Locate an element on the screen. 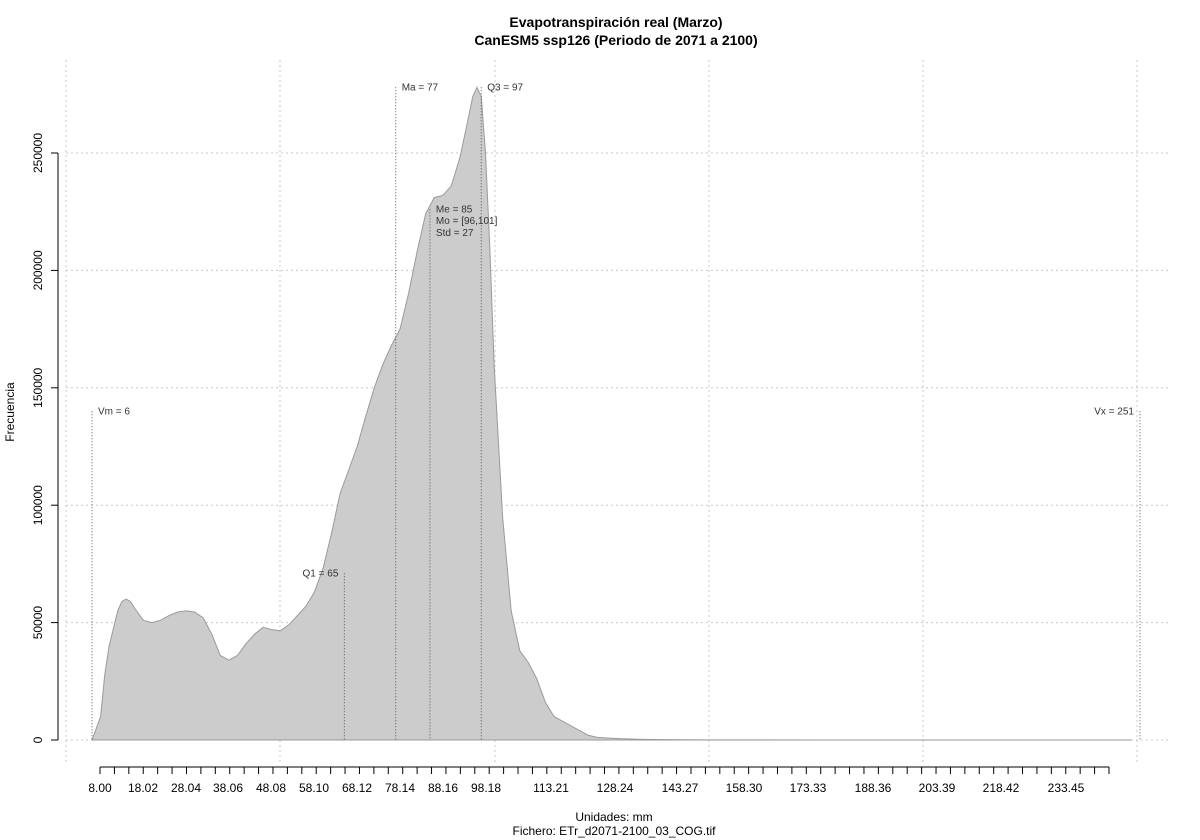 Image resolution: width=1200 pixels, height=840 pixels. x-tick-label-14: 173.33 is located at coordinates (808, 788).